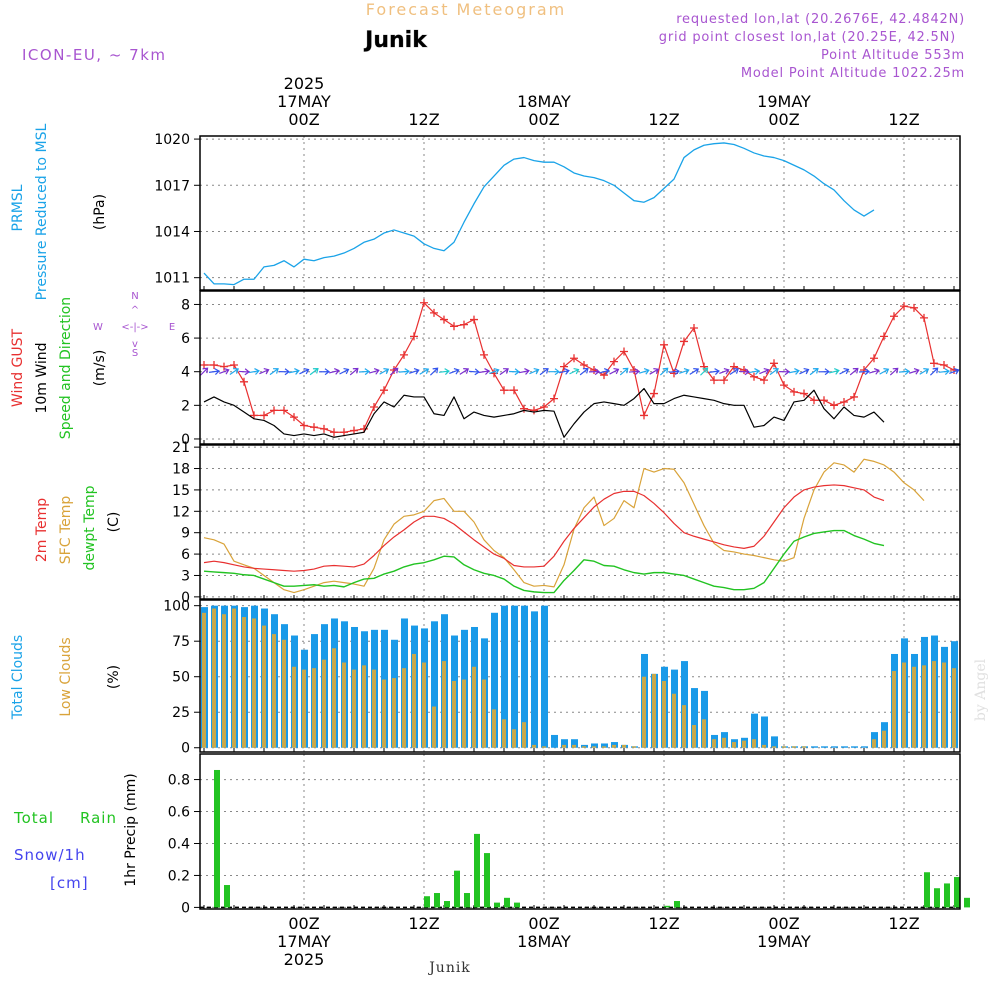  I want to click on temp-2m-line, so click(544, 528).